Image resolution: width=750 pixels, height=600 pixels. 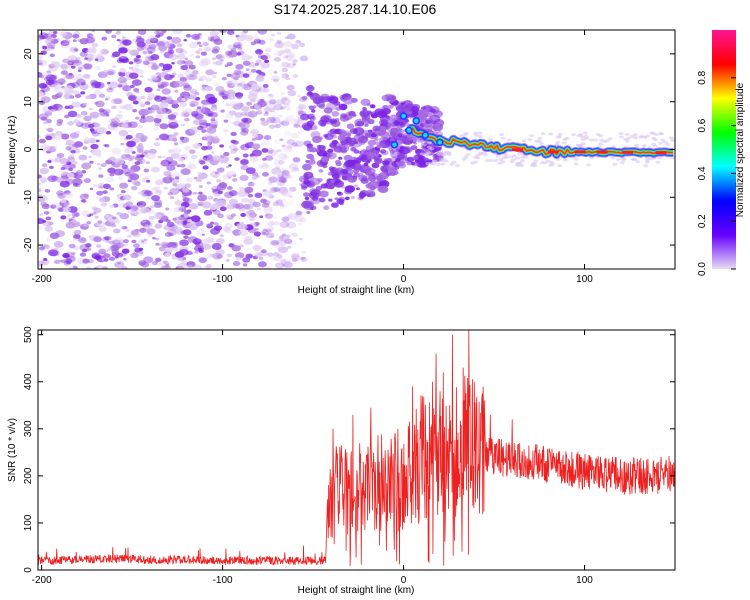 What do you see at coordinates (394, 144) in the screenshot?
I see `spectrogram-hotspot` at bounding box center [394, 144].